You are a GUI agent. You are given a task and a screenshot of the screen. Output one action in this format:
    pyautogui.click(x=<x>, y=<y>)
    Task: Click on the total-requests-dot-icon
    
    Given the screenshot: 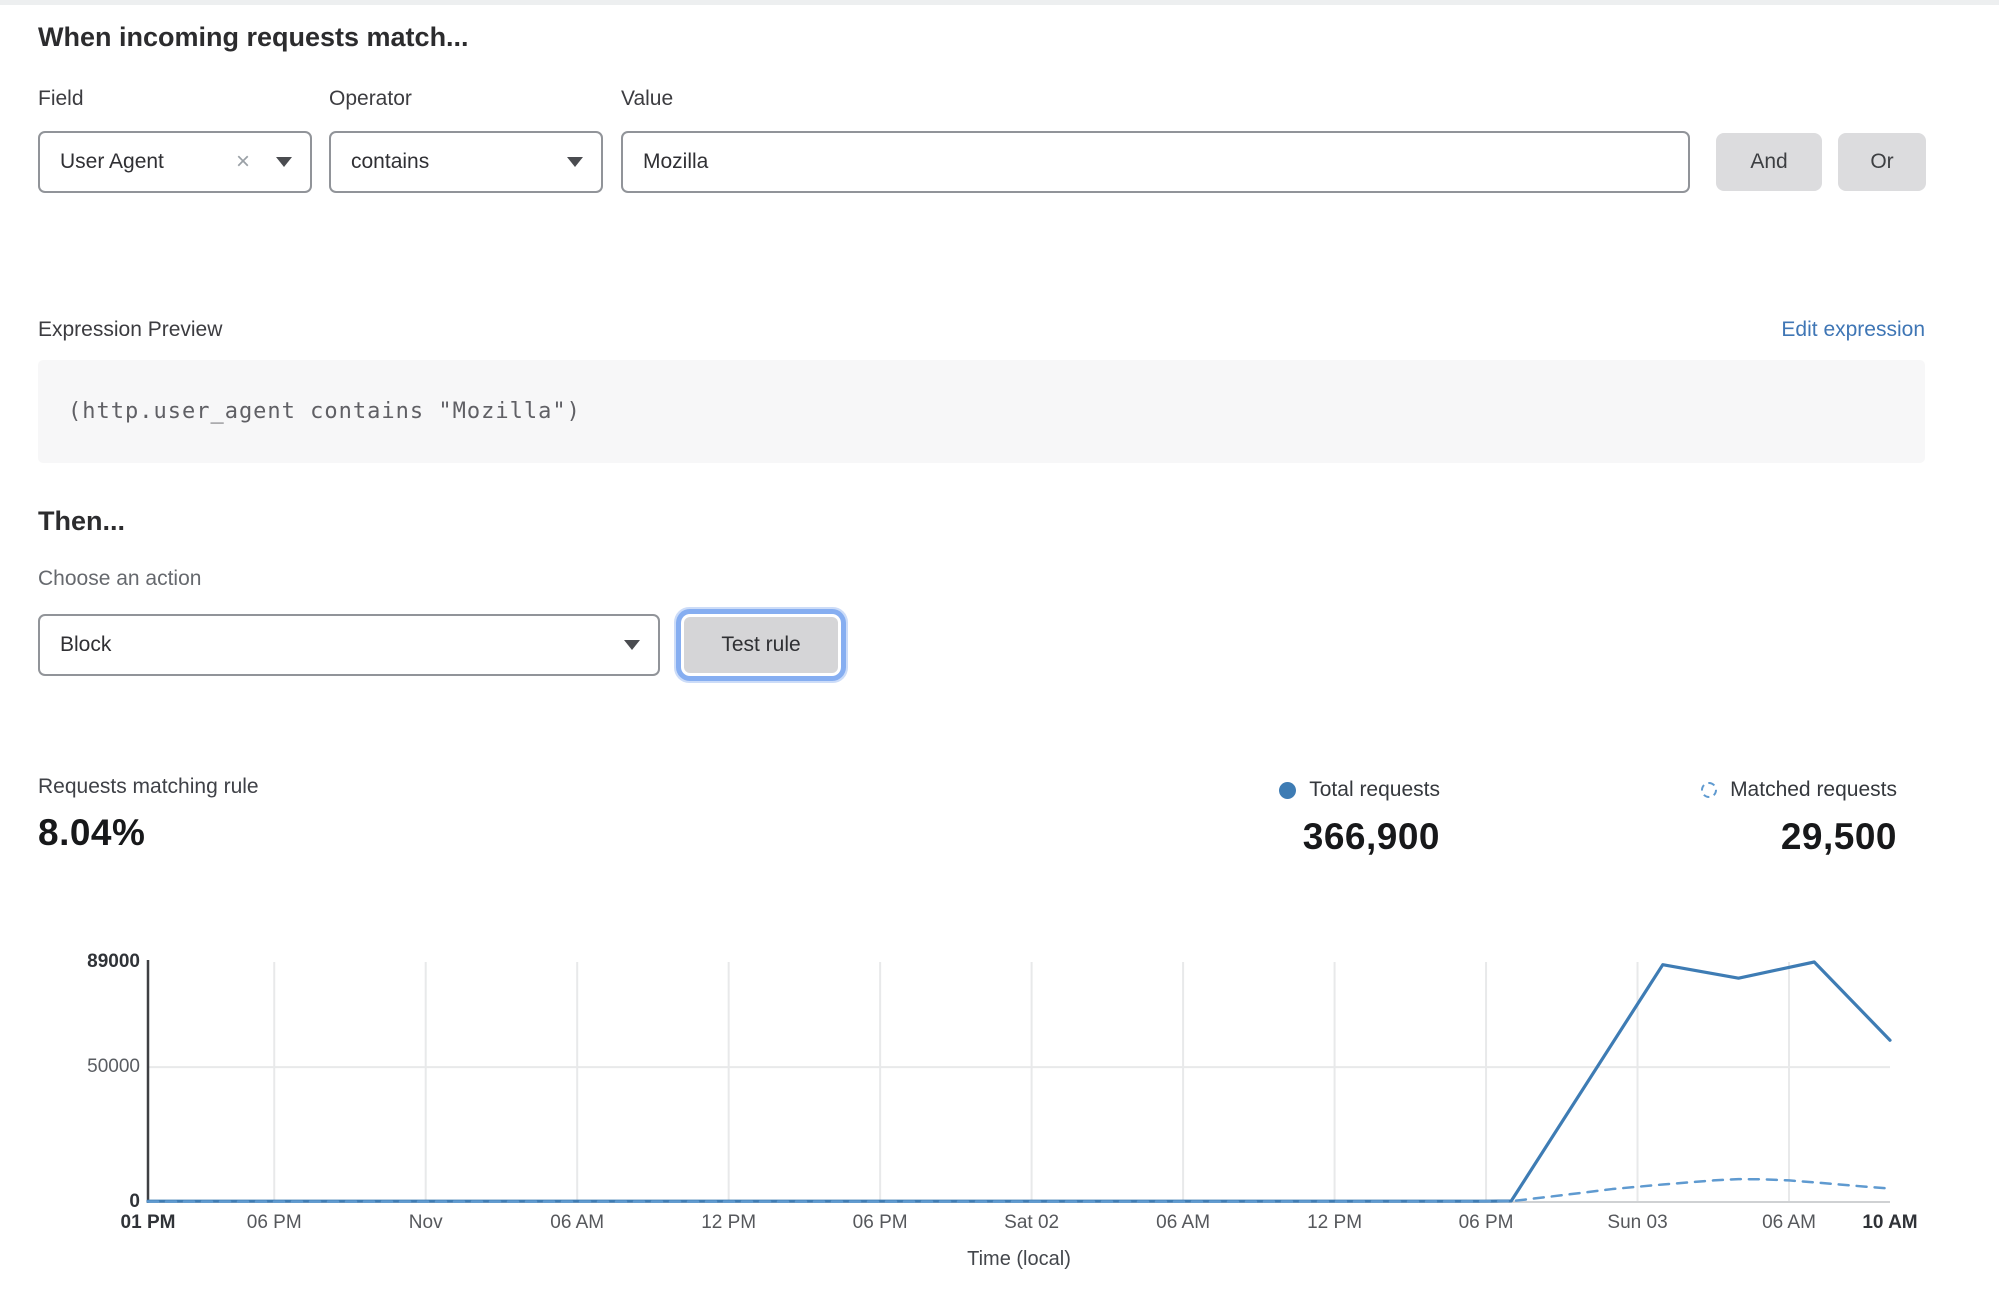 What is the action you would take?
    pyautogui.click(x=1288, y=790)
    